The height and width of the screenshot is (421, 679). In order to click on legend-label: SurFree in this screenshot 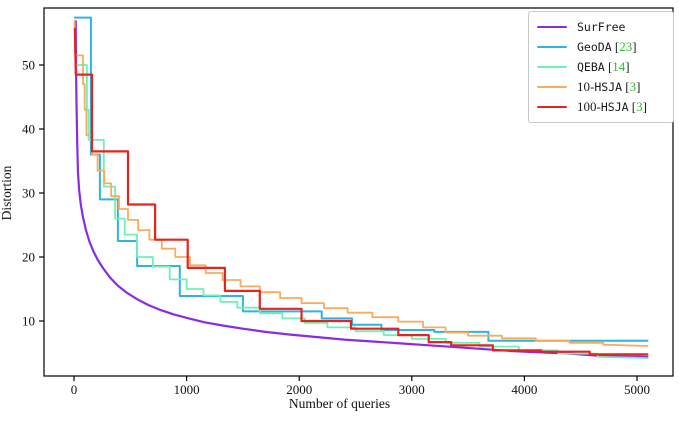, I will do `click(601, 27)`.